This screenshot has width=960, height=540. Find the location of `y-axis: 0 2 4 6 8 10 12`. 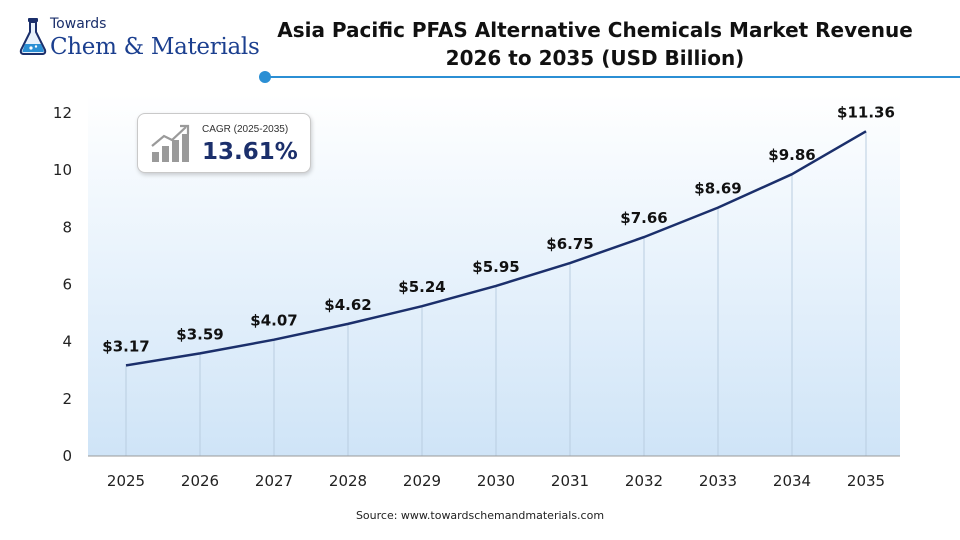

y-axis: 0 2 4 6 8 10 12 is located at coordinates (62, 284).